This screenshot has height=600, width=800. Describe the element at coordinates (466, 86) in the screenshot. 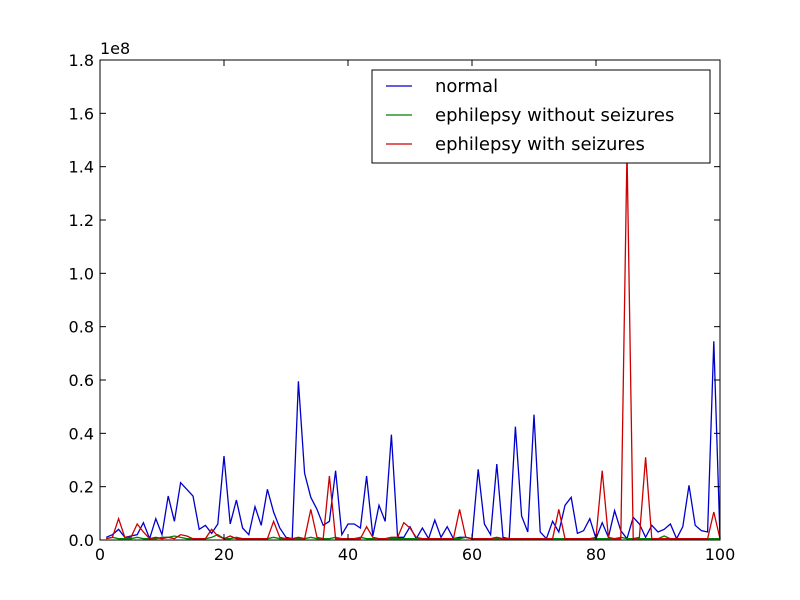

I see `legend-label-1: normal` at that location.